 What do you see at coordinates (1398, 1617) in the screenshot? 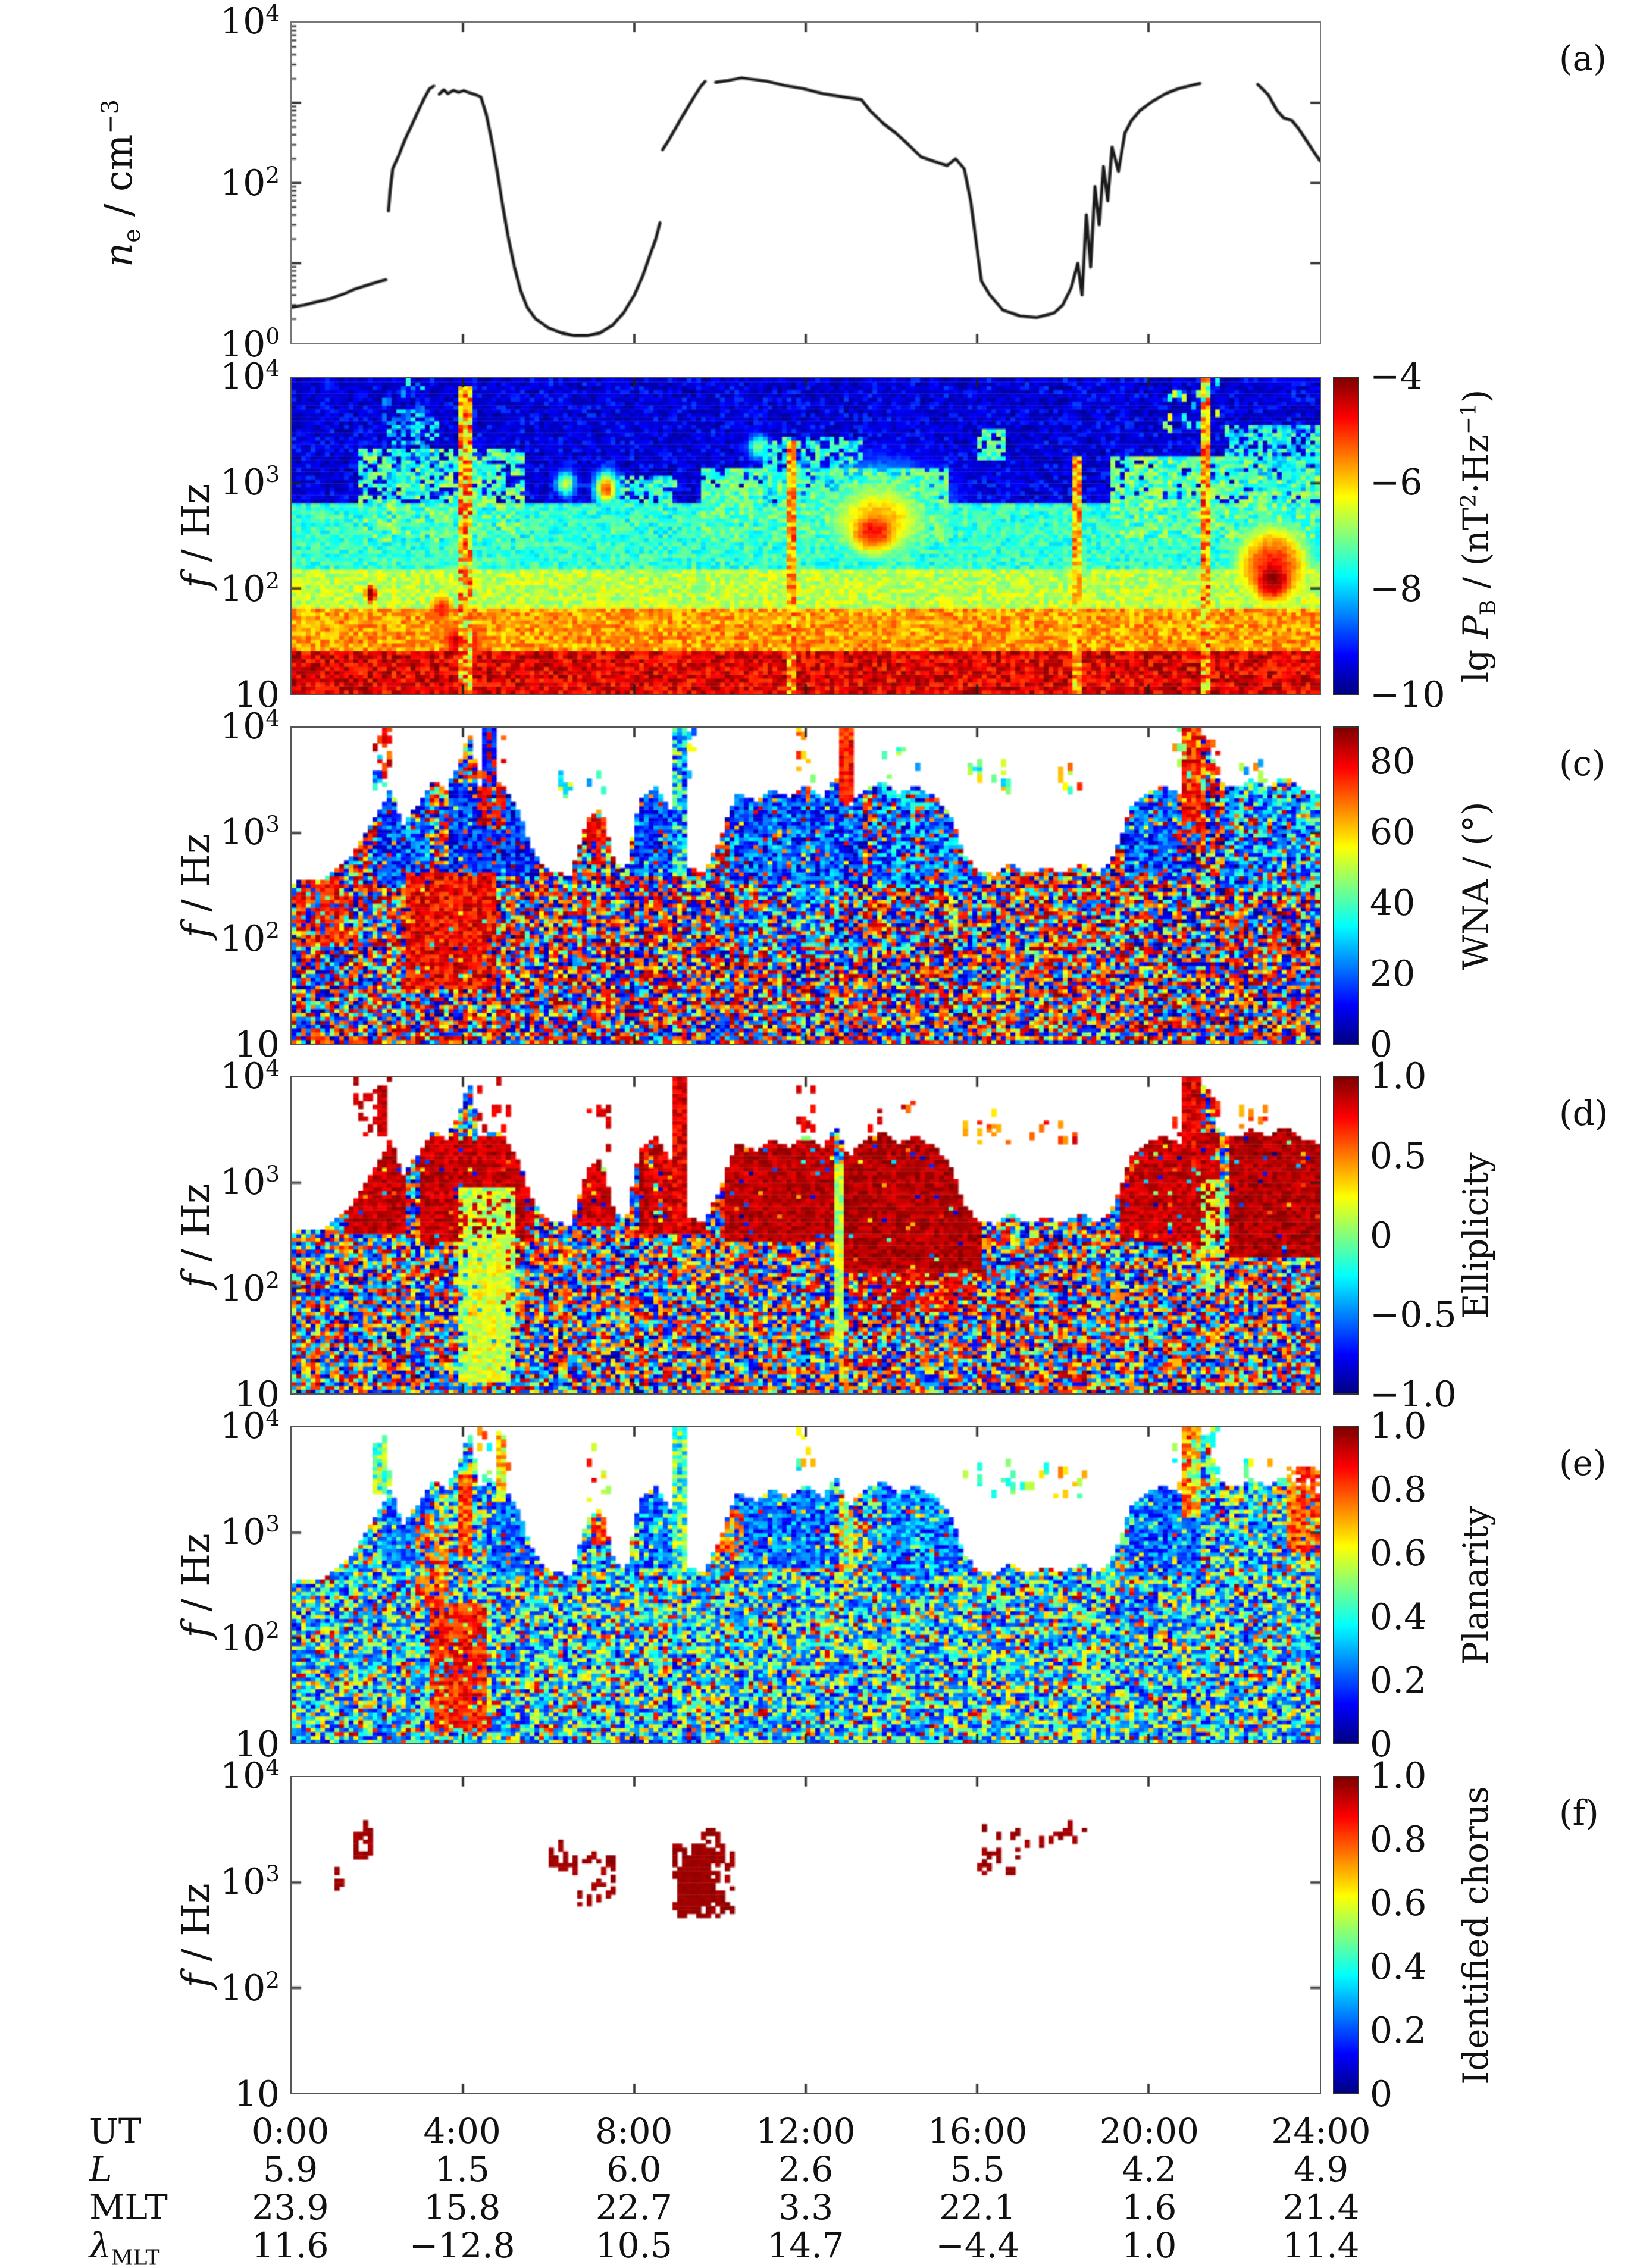
I see `colorbar-tick-label: 0.4` at bounding box center [1398, 1617].